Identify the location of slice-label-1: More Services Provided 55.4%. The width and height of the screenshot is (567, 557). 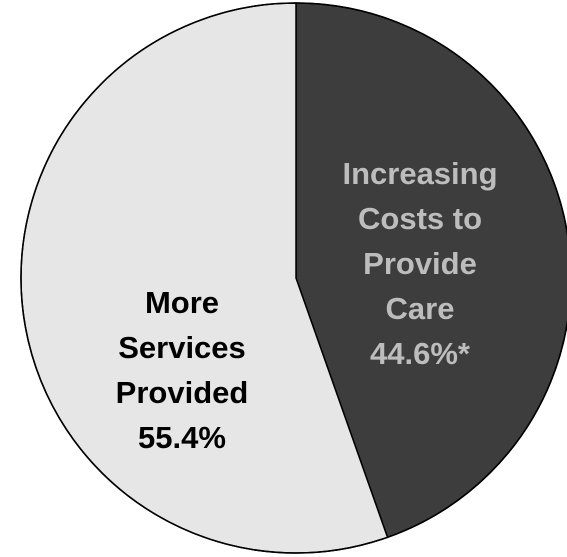
(182, 370).